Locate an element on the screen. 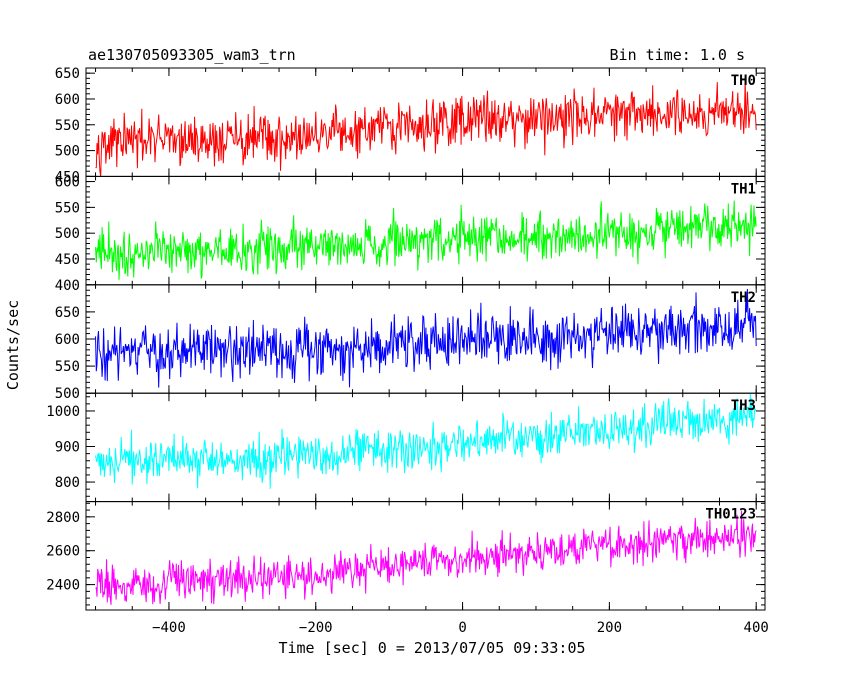  panel-label-th1: TH1 is located at coordinates (743, 189).